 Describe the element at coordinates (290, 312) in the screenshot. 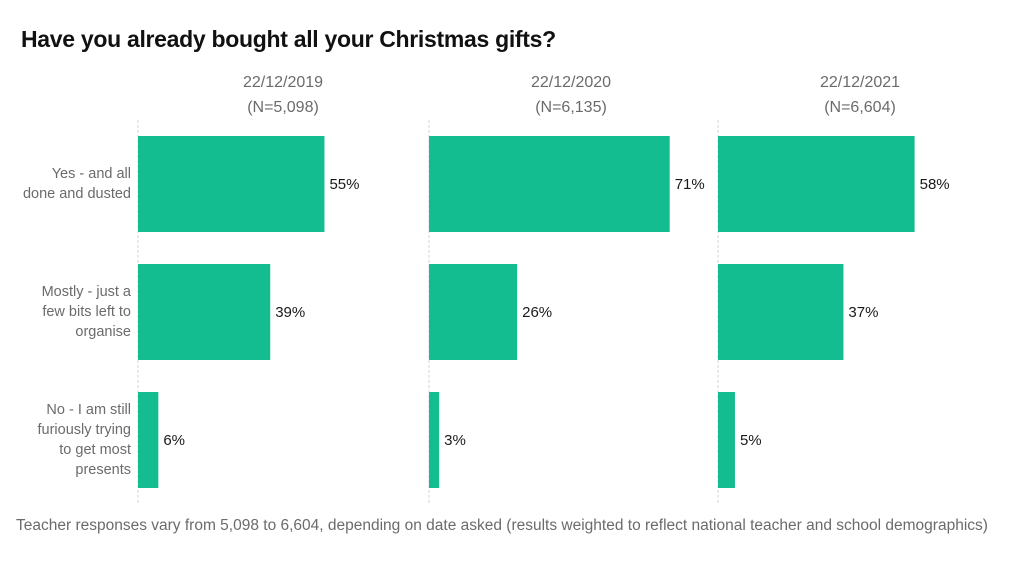

I see `data-label: 39%` at that location.